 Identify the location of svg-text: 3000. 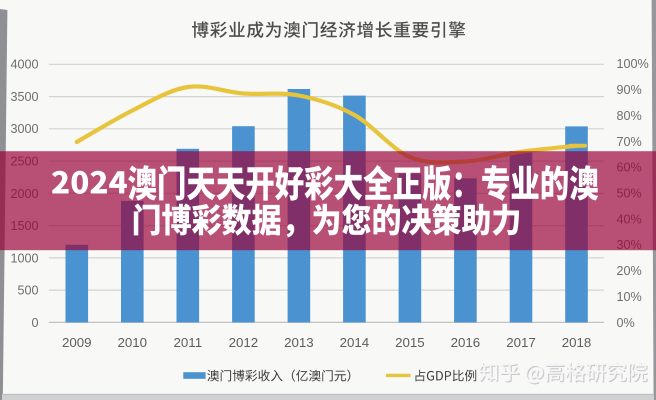
(24, 129).